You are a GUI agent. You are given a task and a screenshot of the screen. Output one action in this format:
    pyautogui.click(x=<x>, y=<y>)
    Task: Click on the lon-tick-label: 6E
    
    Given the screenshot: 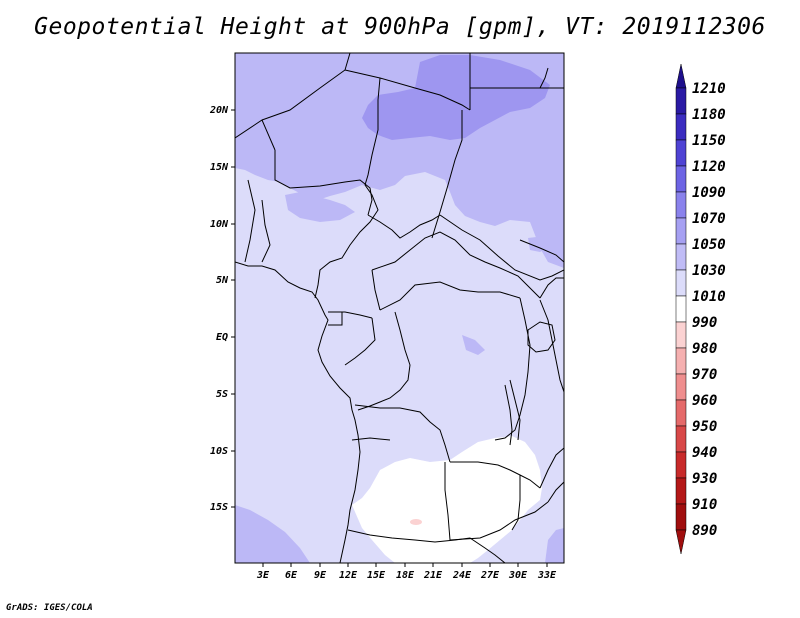 What is the action you would take?
    pyautogui.click(x=291, y=575)
    